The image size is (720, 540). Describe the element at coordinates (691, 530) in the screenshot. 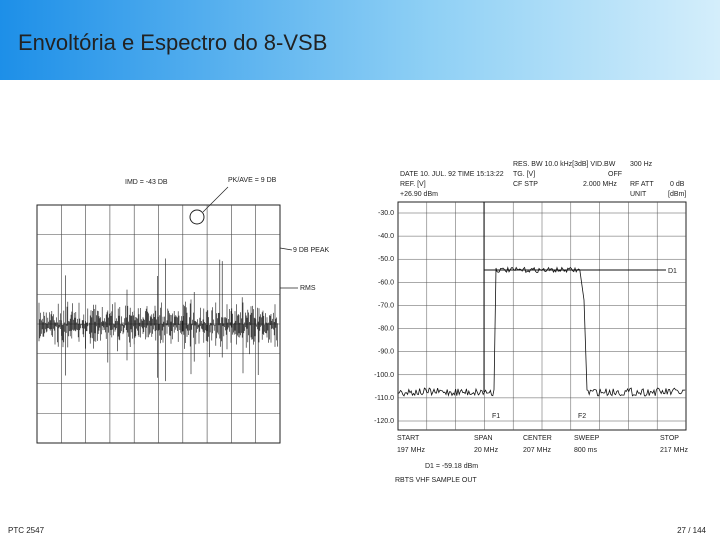

I see `page-number: 27 / 144` at that location.